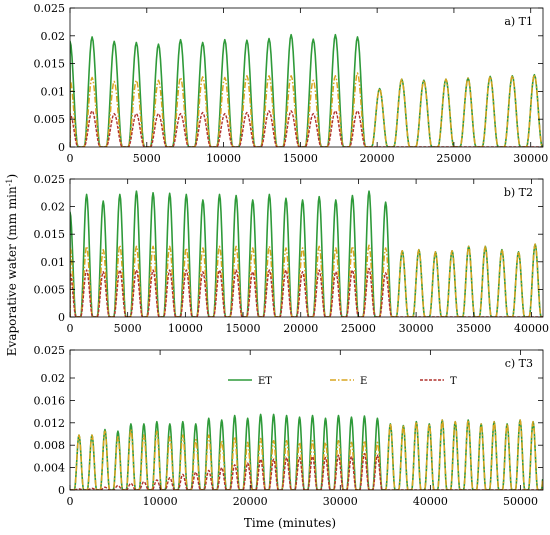 The height and width of the screenshot is (535, 550). I want to click on y-tick-label: 0.008, so click(50, 445).